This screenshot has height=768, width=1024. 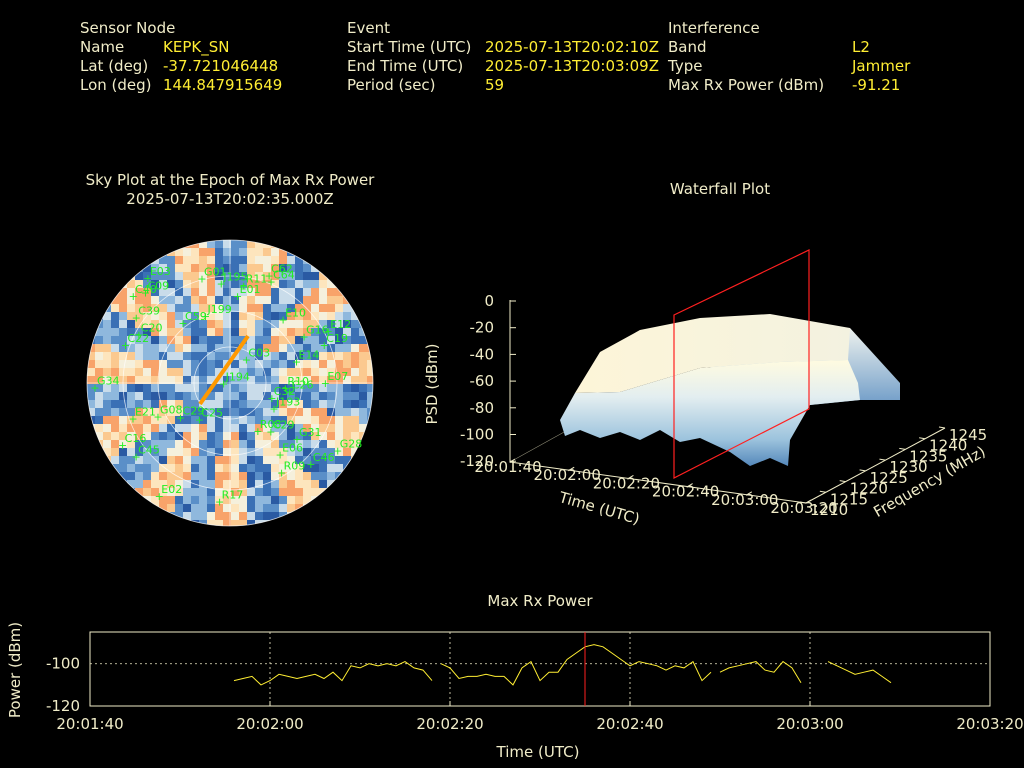 I want to click on interference-band-value: L2, so click(x=861, y=47).